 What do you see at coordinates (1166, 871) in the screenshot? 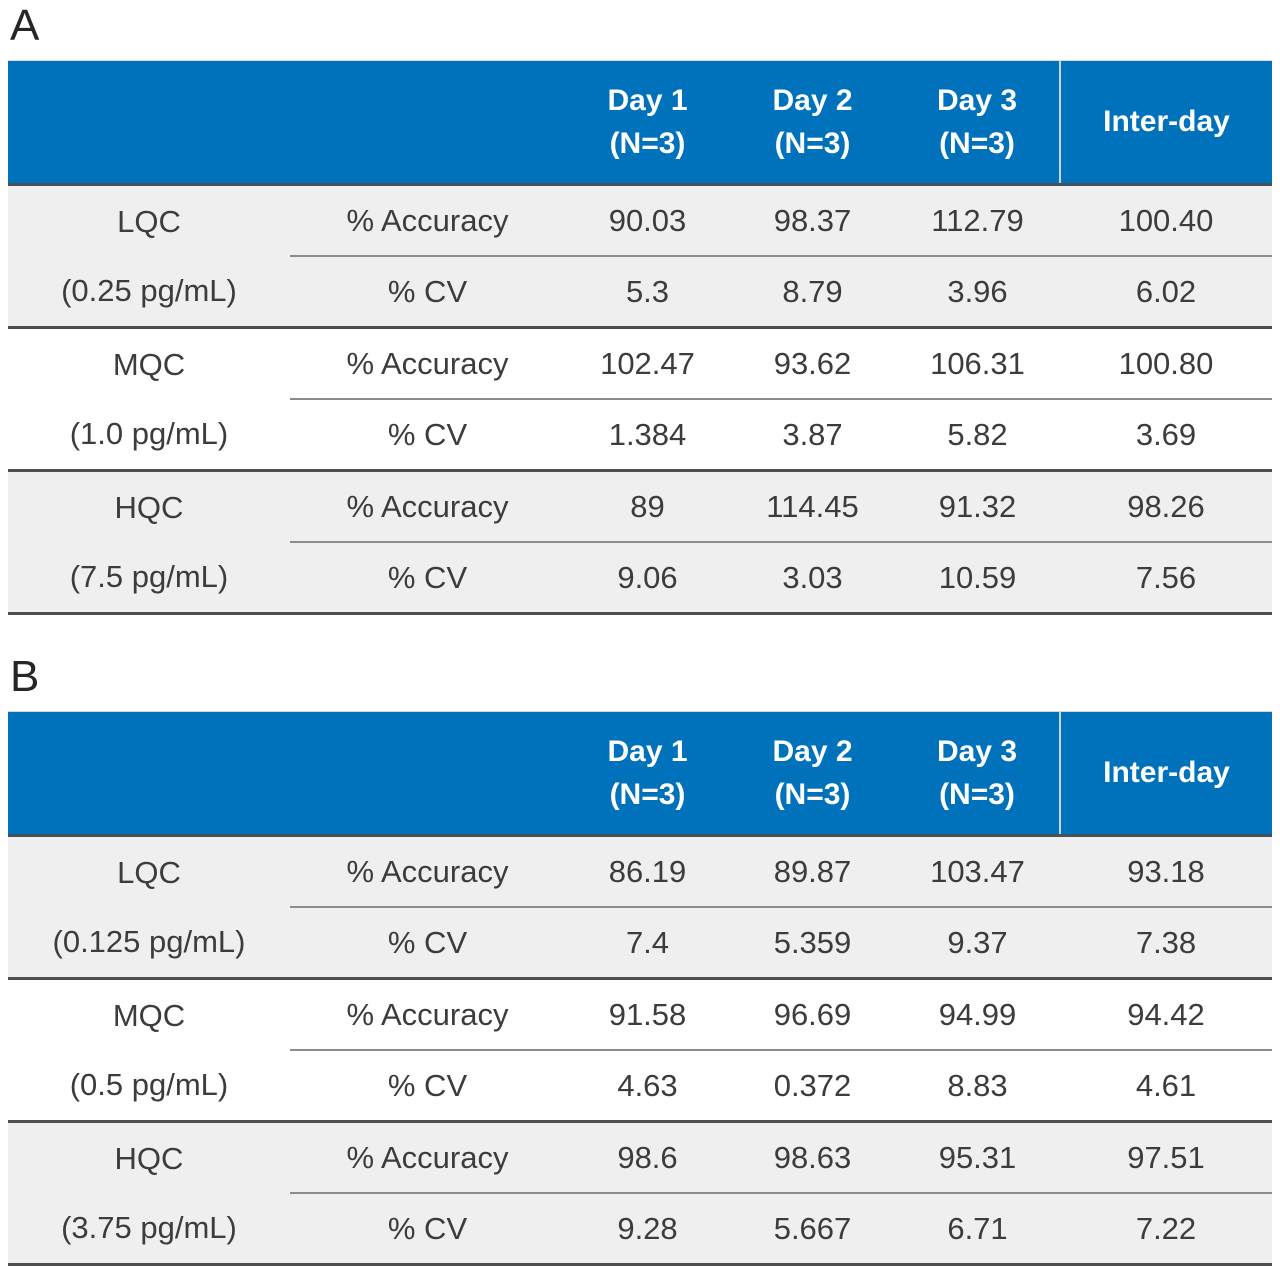
I see `value-cell: 93.18` at bounding box center [1166, 871].